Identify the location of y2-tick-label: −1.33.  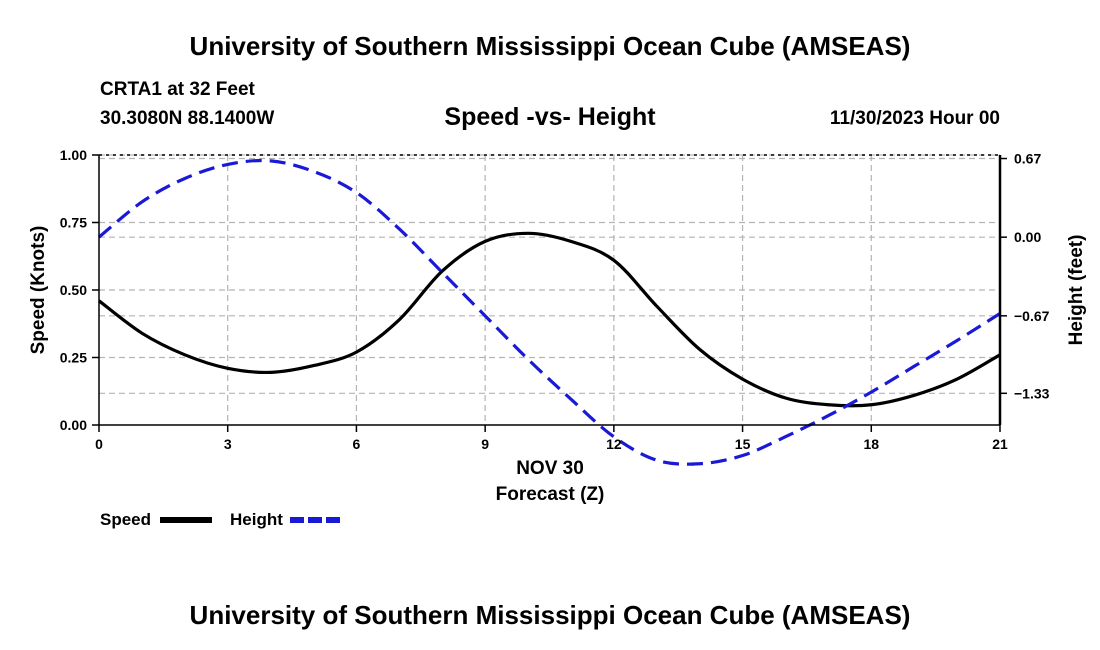
(1032, 393).